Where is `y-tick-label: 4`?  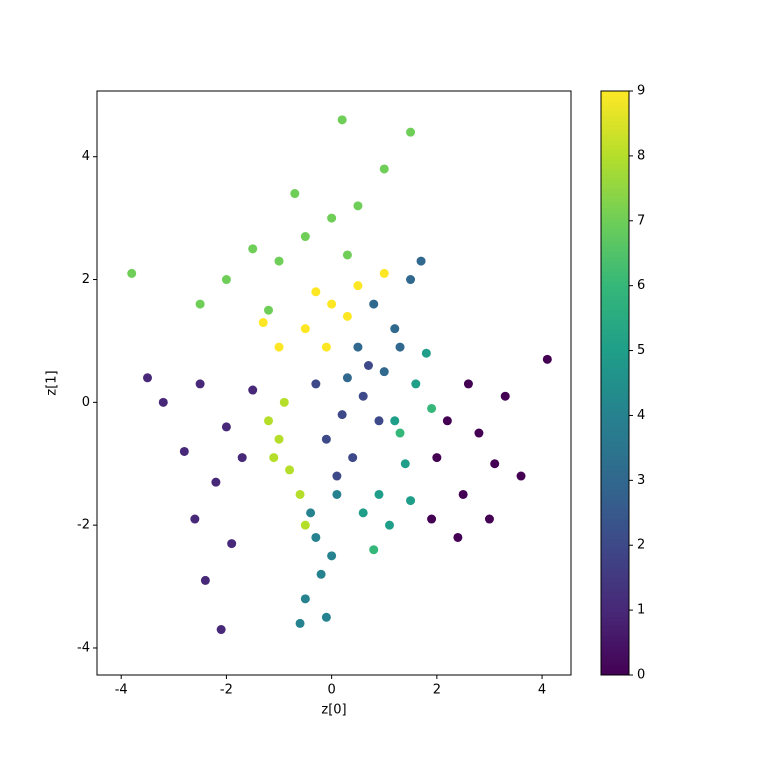
y-tick-label: 4 is located at coordinates (86, 156).